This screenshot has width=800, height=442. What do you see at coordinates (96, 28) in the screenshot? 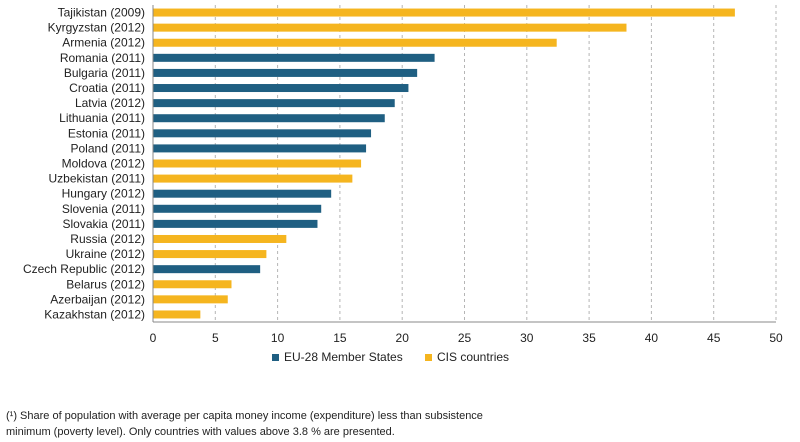
I see `category-label: Kyrgyzstan (2012)` at bounding box center [96, 28].